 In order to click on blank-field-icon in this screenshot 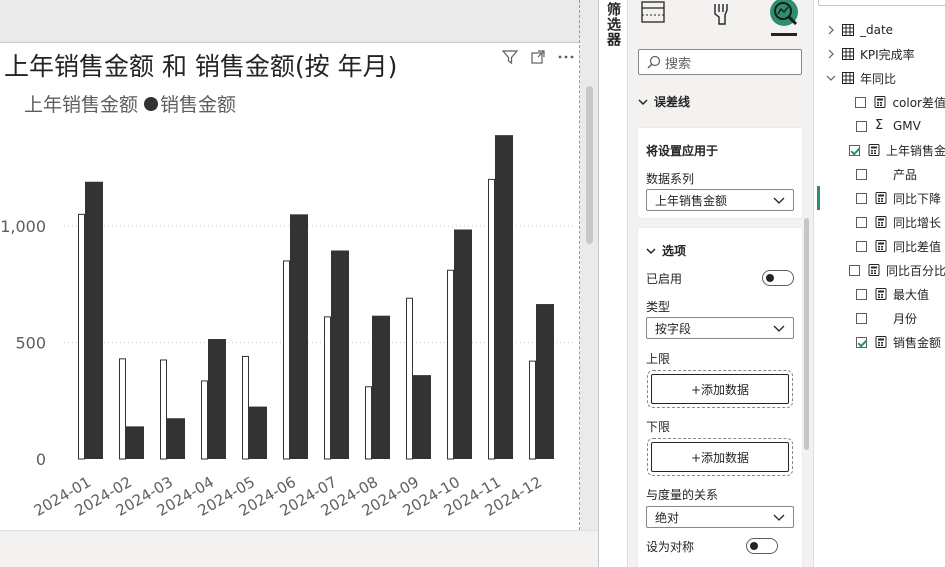, I will do `click(881, 174)`.